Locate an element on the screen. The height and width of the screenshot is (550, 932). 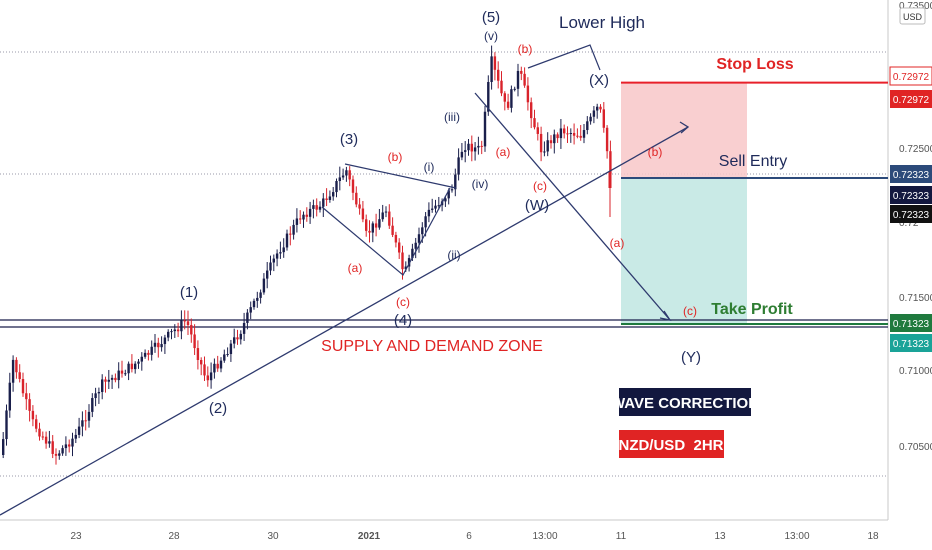
pair-badge: NZD/USD 2HR is located at coordinates (671, 444).